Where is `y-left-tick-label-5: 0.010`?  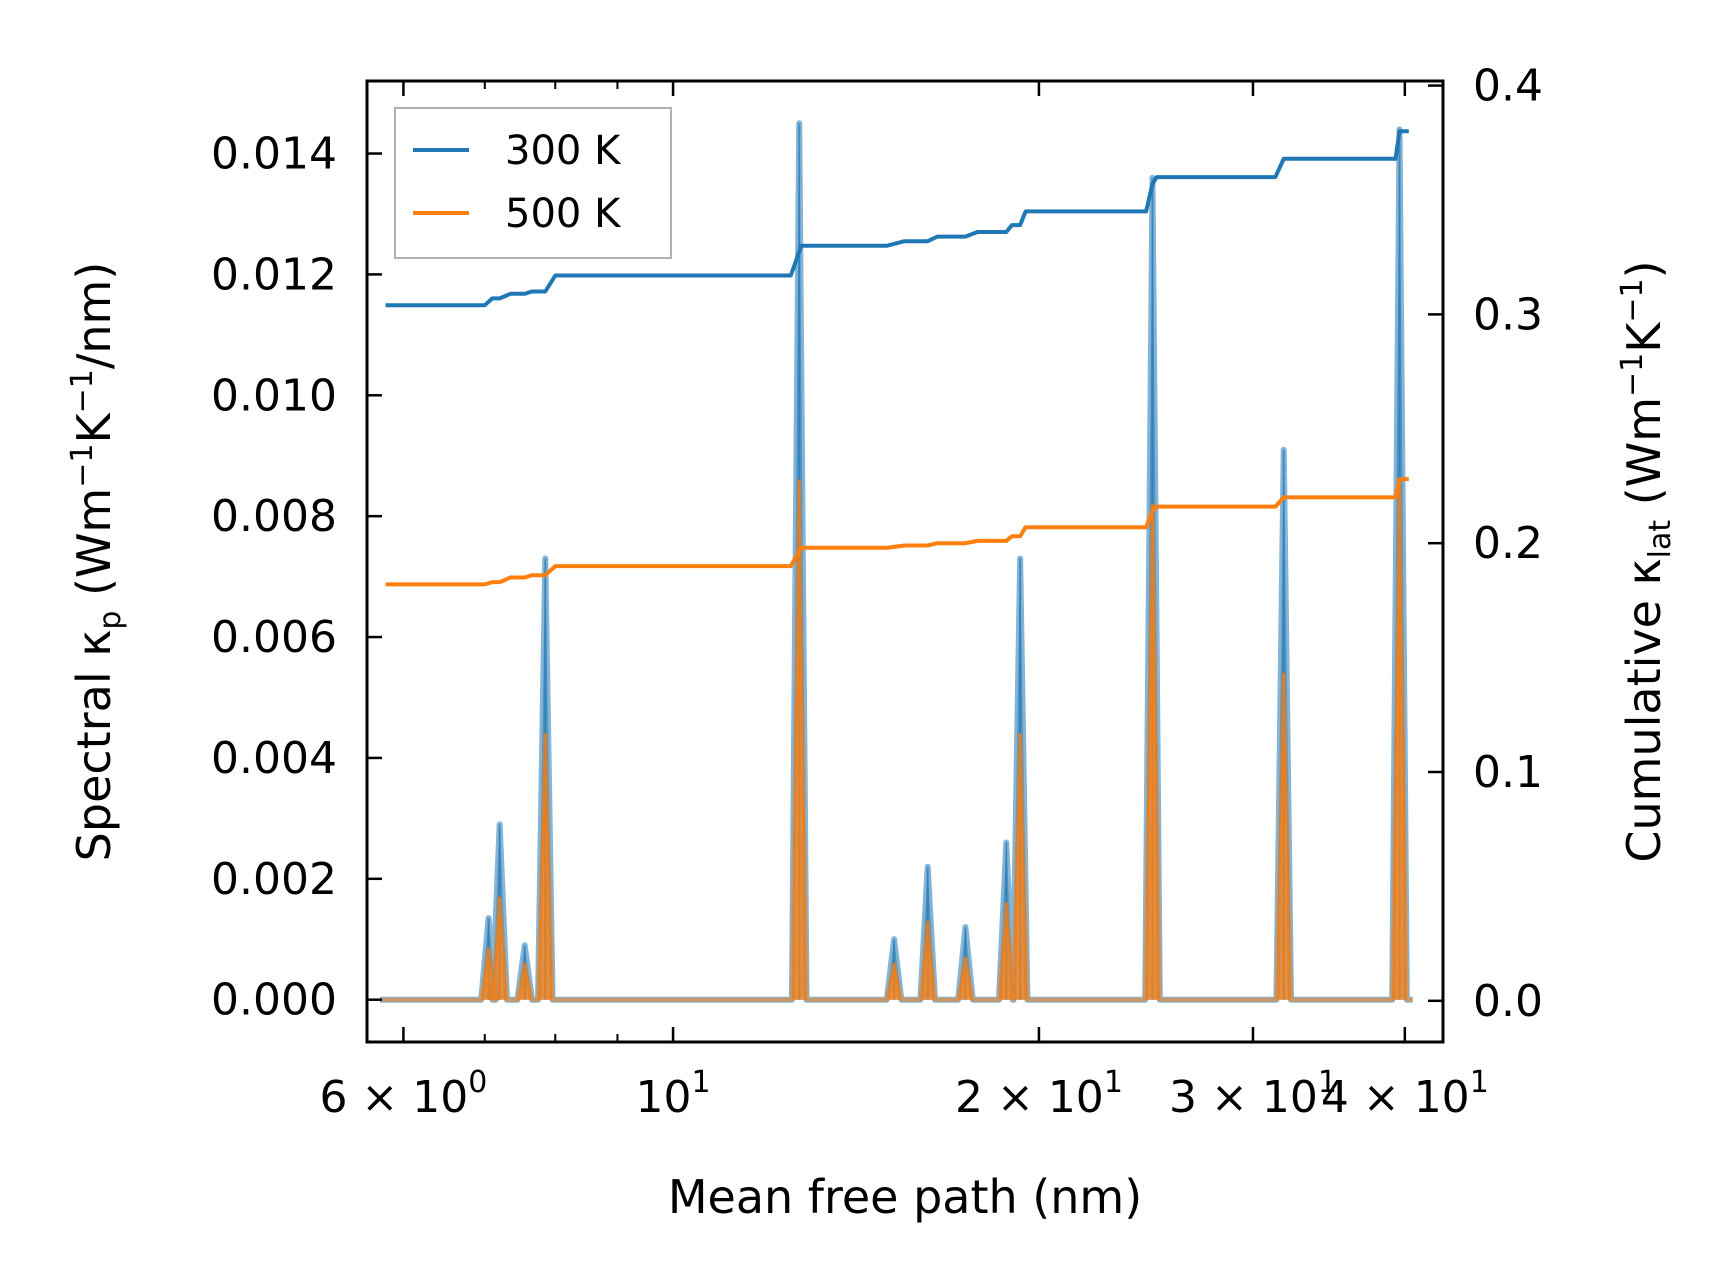
y-left-tick-label-5: 0.010 is located at coordinates (274, 395).